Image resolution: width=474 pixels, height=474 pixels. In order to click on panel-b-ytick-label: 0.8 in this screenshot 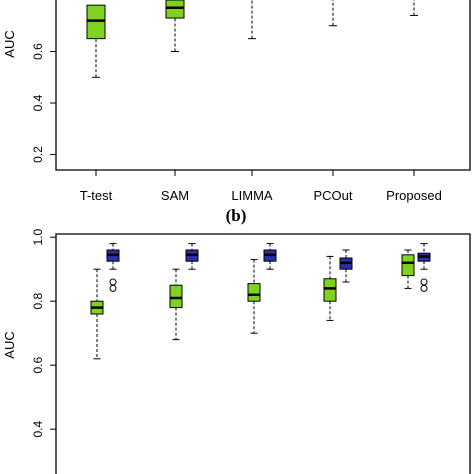, I will do `click(38, 301)`.